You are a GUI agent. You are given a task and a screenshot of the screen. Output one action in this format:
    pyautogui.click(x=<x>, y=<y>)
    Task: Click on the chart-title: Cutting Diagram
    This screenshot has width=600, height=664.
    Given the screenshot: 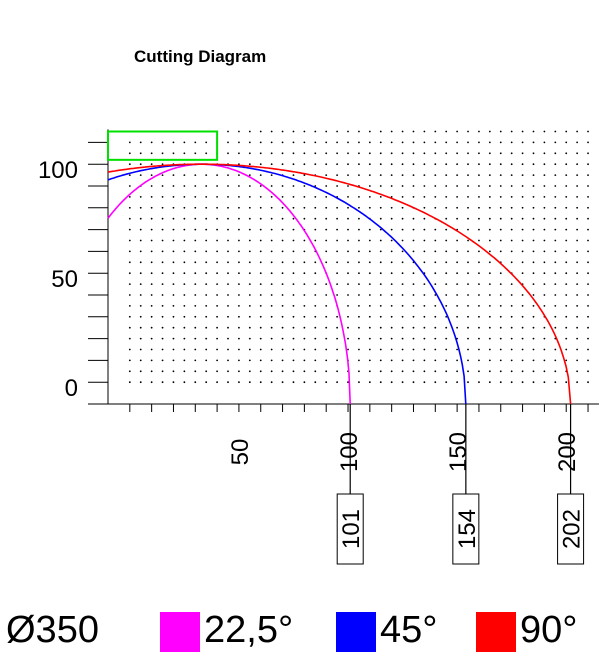 What is the action you would take?
    pyautogui.click(x=200, y=56)
    